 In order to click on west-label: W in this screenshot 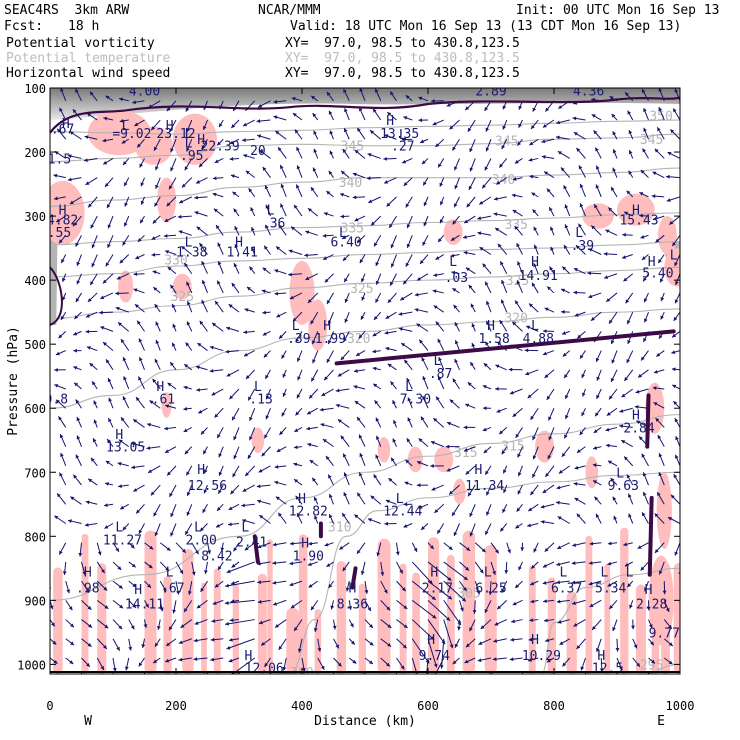, I will do `click(88, 721)`.